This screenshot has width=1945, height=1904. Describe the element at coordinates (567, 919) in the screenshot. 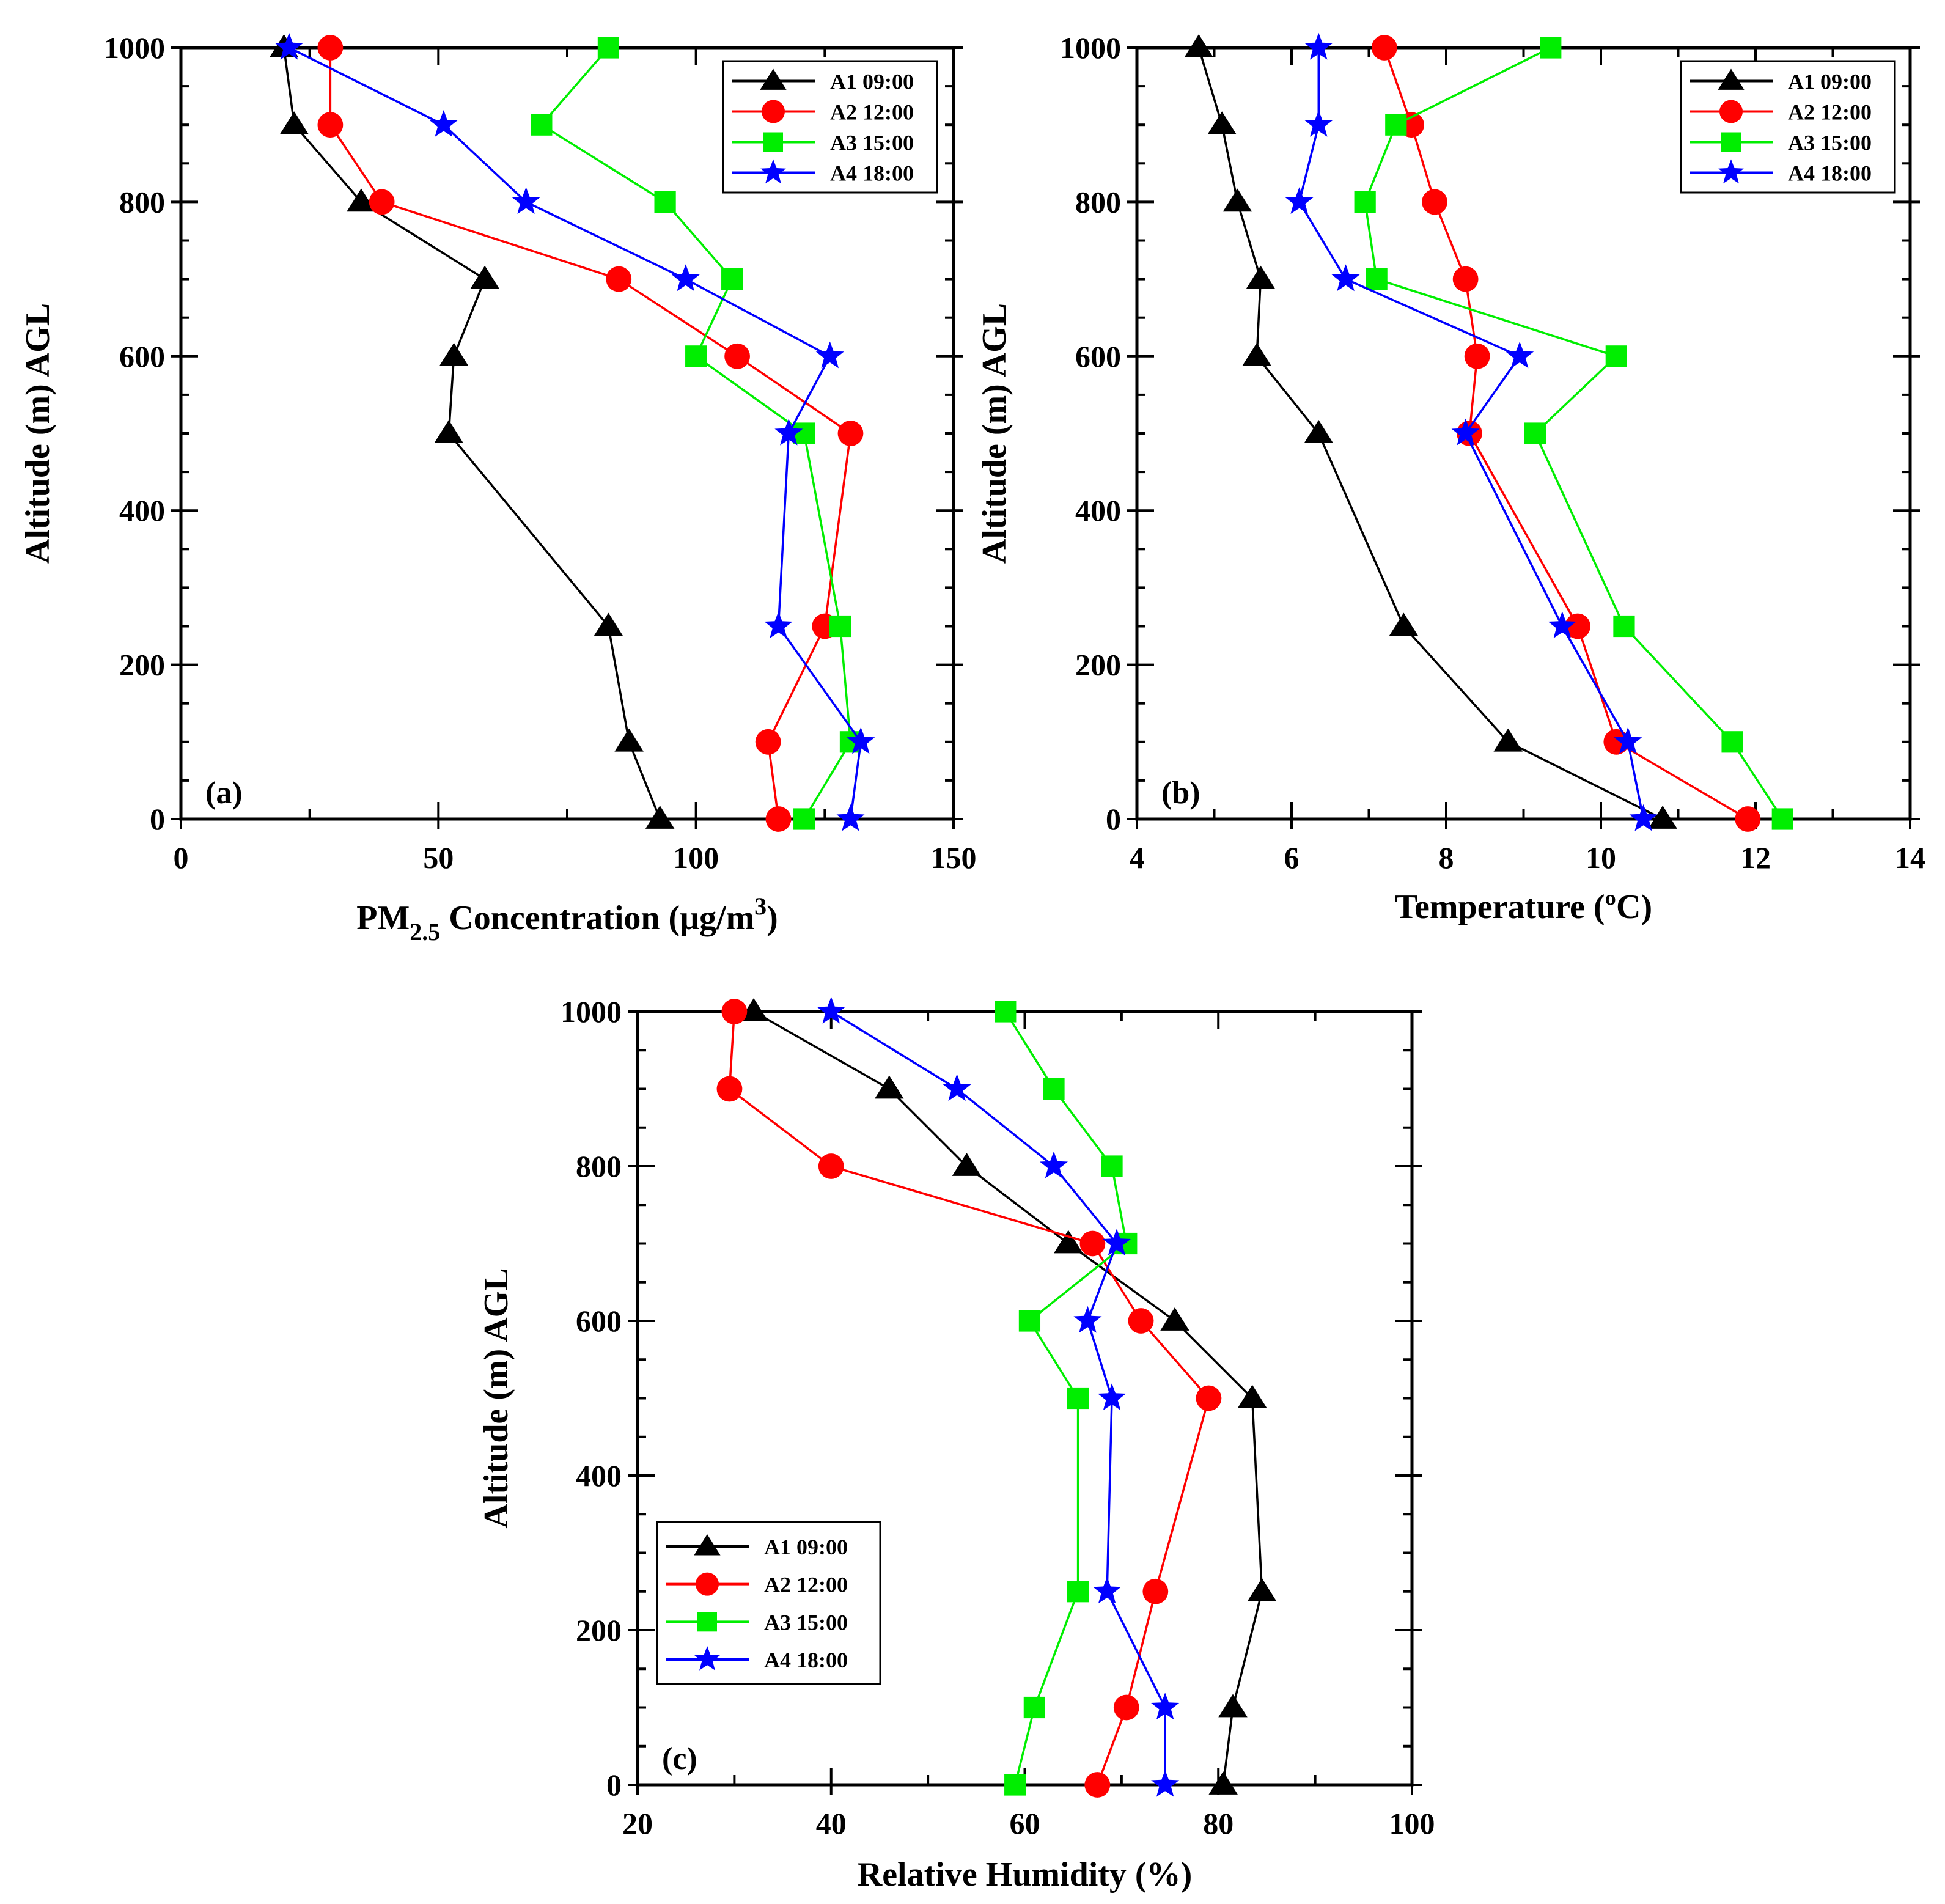

I see `x-axis-title: PM2.5 Concentration (μg/m3)` at that location.